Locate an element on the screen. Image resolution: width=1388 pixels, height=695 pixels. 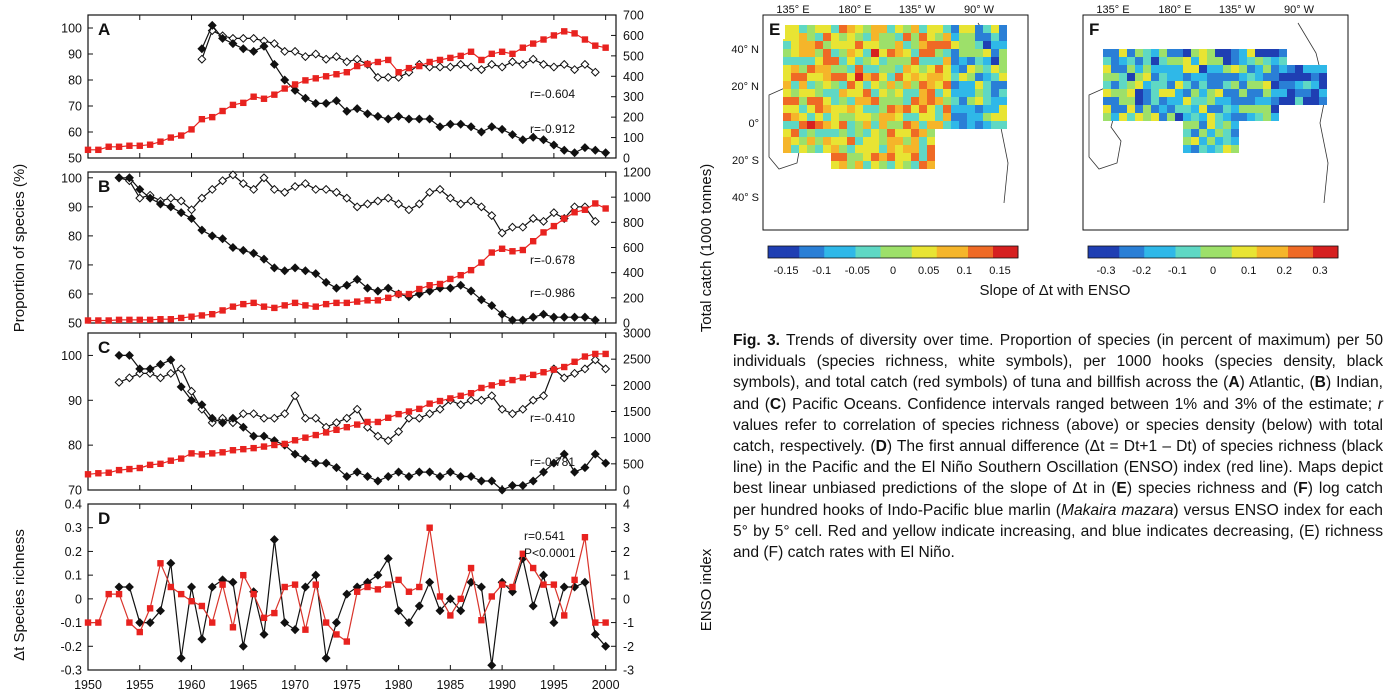
lon-tick-label: 135° E is located at coordinates (1112, 10).